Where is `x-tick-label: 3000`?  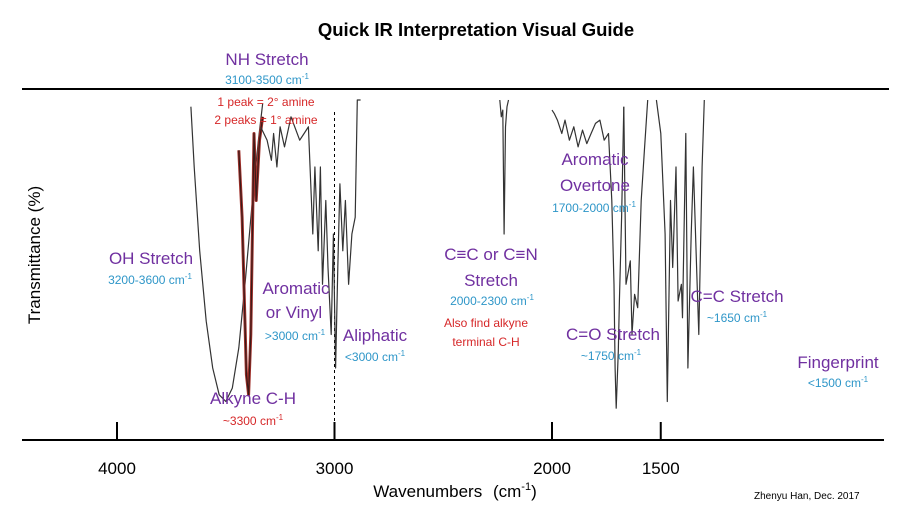
x-tick-label: 3000 is located at coordinates (335, 468).